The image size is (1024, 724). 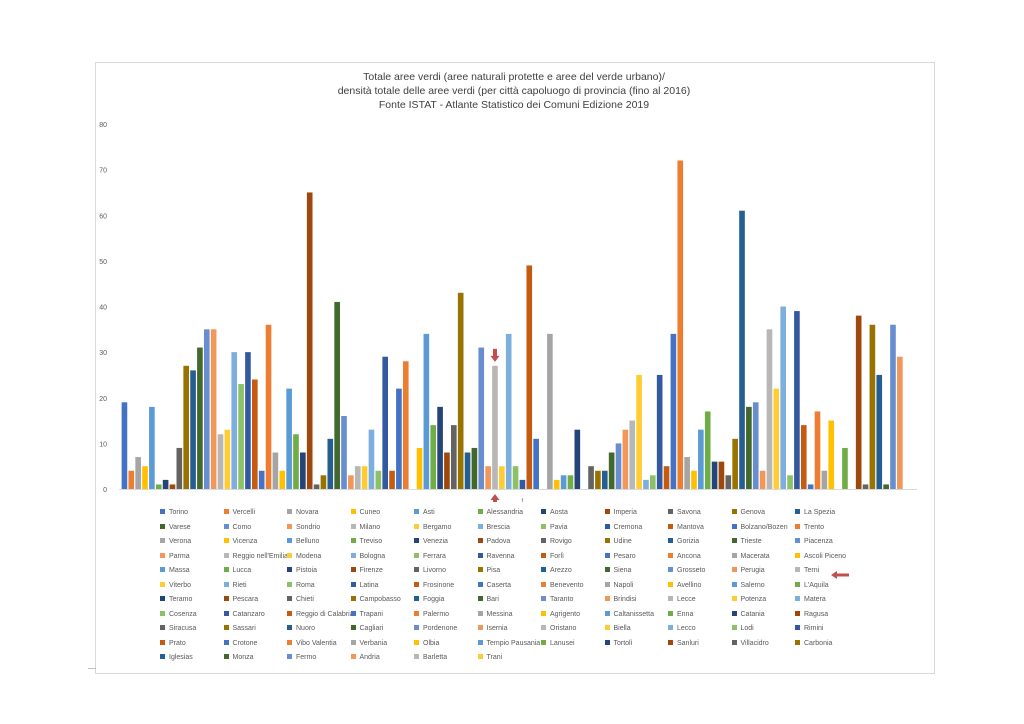 I want to click on legend-label: Savona, so click(x=689, y=512).